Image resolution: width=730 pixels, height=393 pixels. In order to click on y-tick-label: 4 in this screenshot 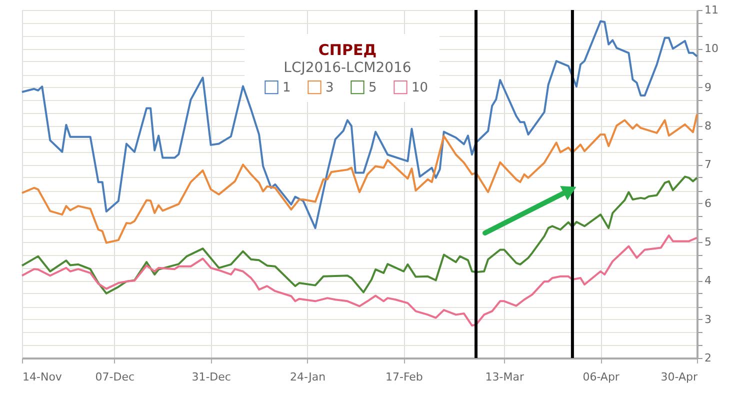, I will do `click(708, 281)`.